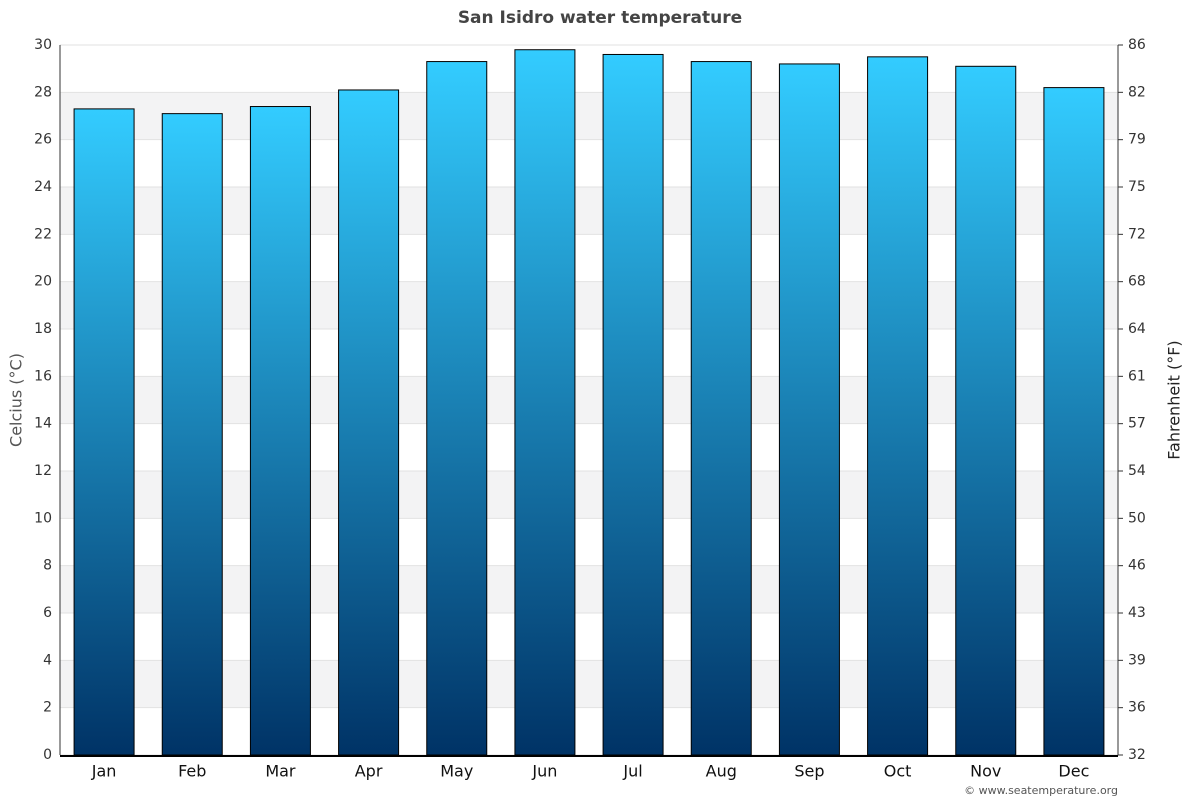 This screenshot has width=1200, height=800. Describe the element at coordinates (1174, 399) in the screenshot. I see `y2-axis-label: Fahrenheit (°F)` at that location.